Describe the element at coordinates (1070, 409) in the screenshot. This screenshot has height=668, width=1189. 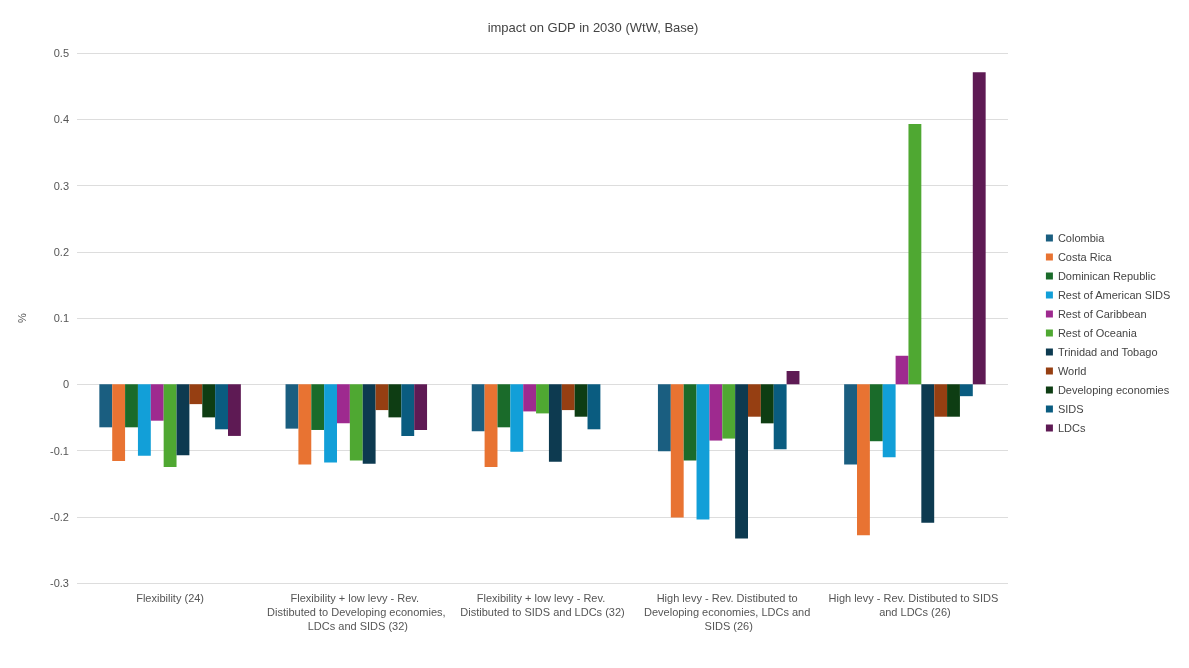
I see `legend-label: SIDS` at that location.